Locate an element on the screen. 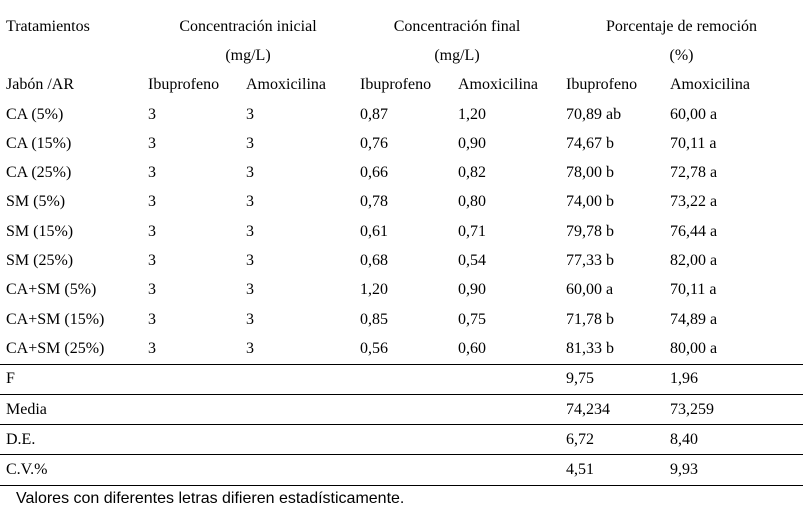 The height and width of the screenshot is (516, 803). stats-label: Media is located at coordinates (71, 410).